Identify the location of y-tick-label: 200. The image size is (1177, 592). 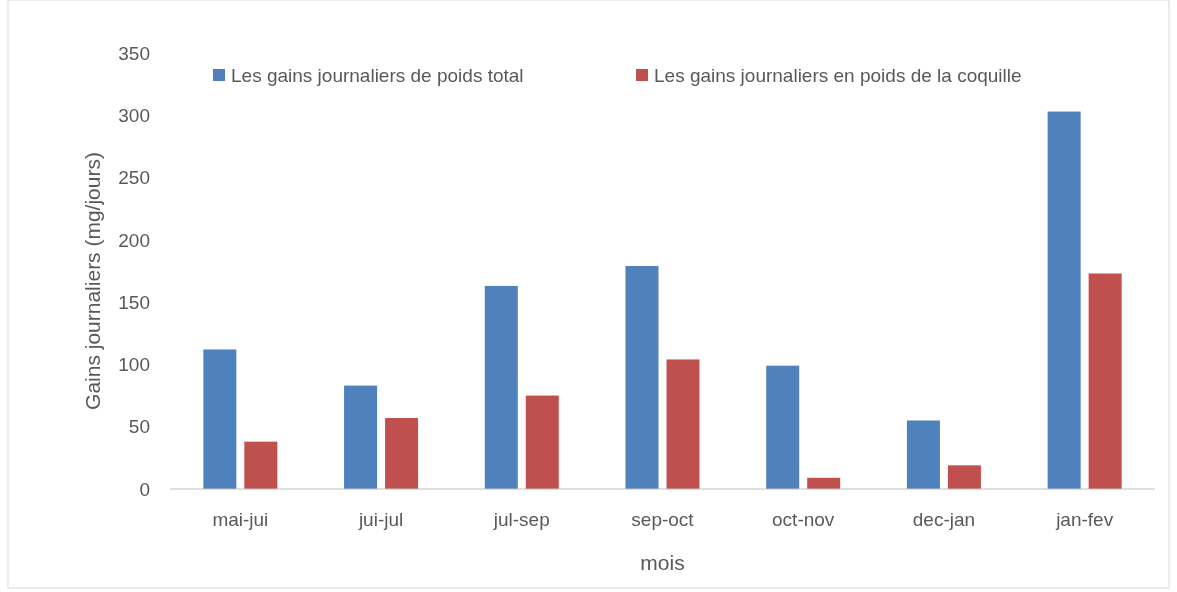
(134, 240).